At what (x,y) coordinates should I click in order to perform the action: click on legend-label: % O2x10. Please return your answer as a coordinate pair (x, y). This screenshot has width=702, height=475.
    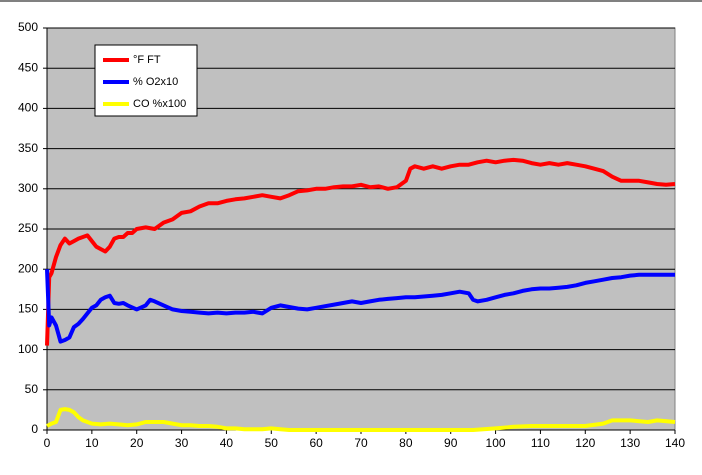
    Looking at the image, I should click on (155, 82).